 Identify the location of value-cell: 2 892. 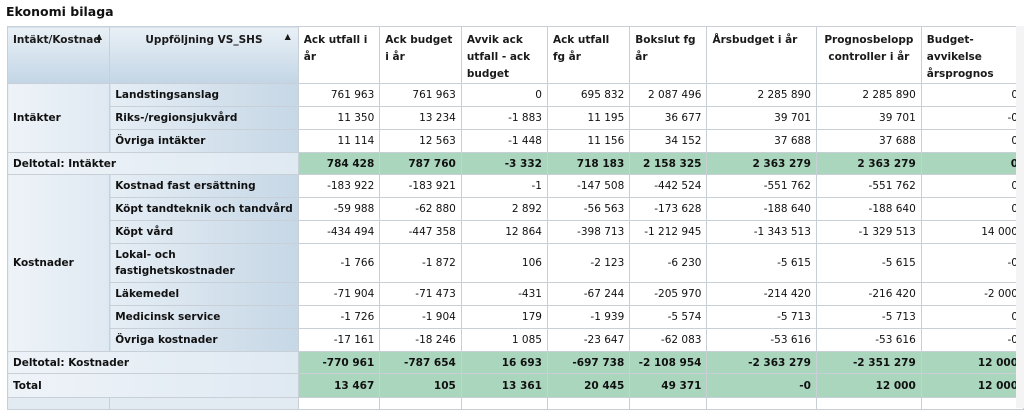
(504, 209).